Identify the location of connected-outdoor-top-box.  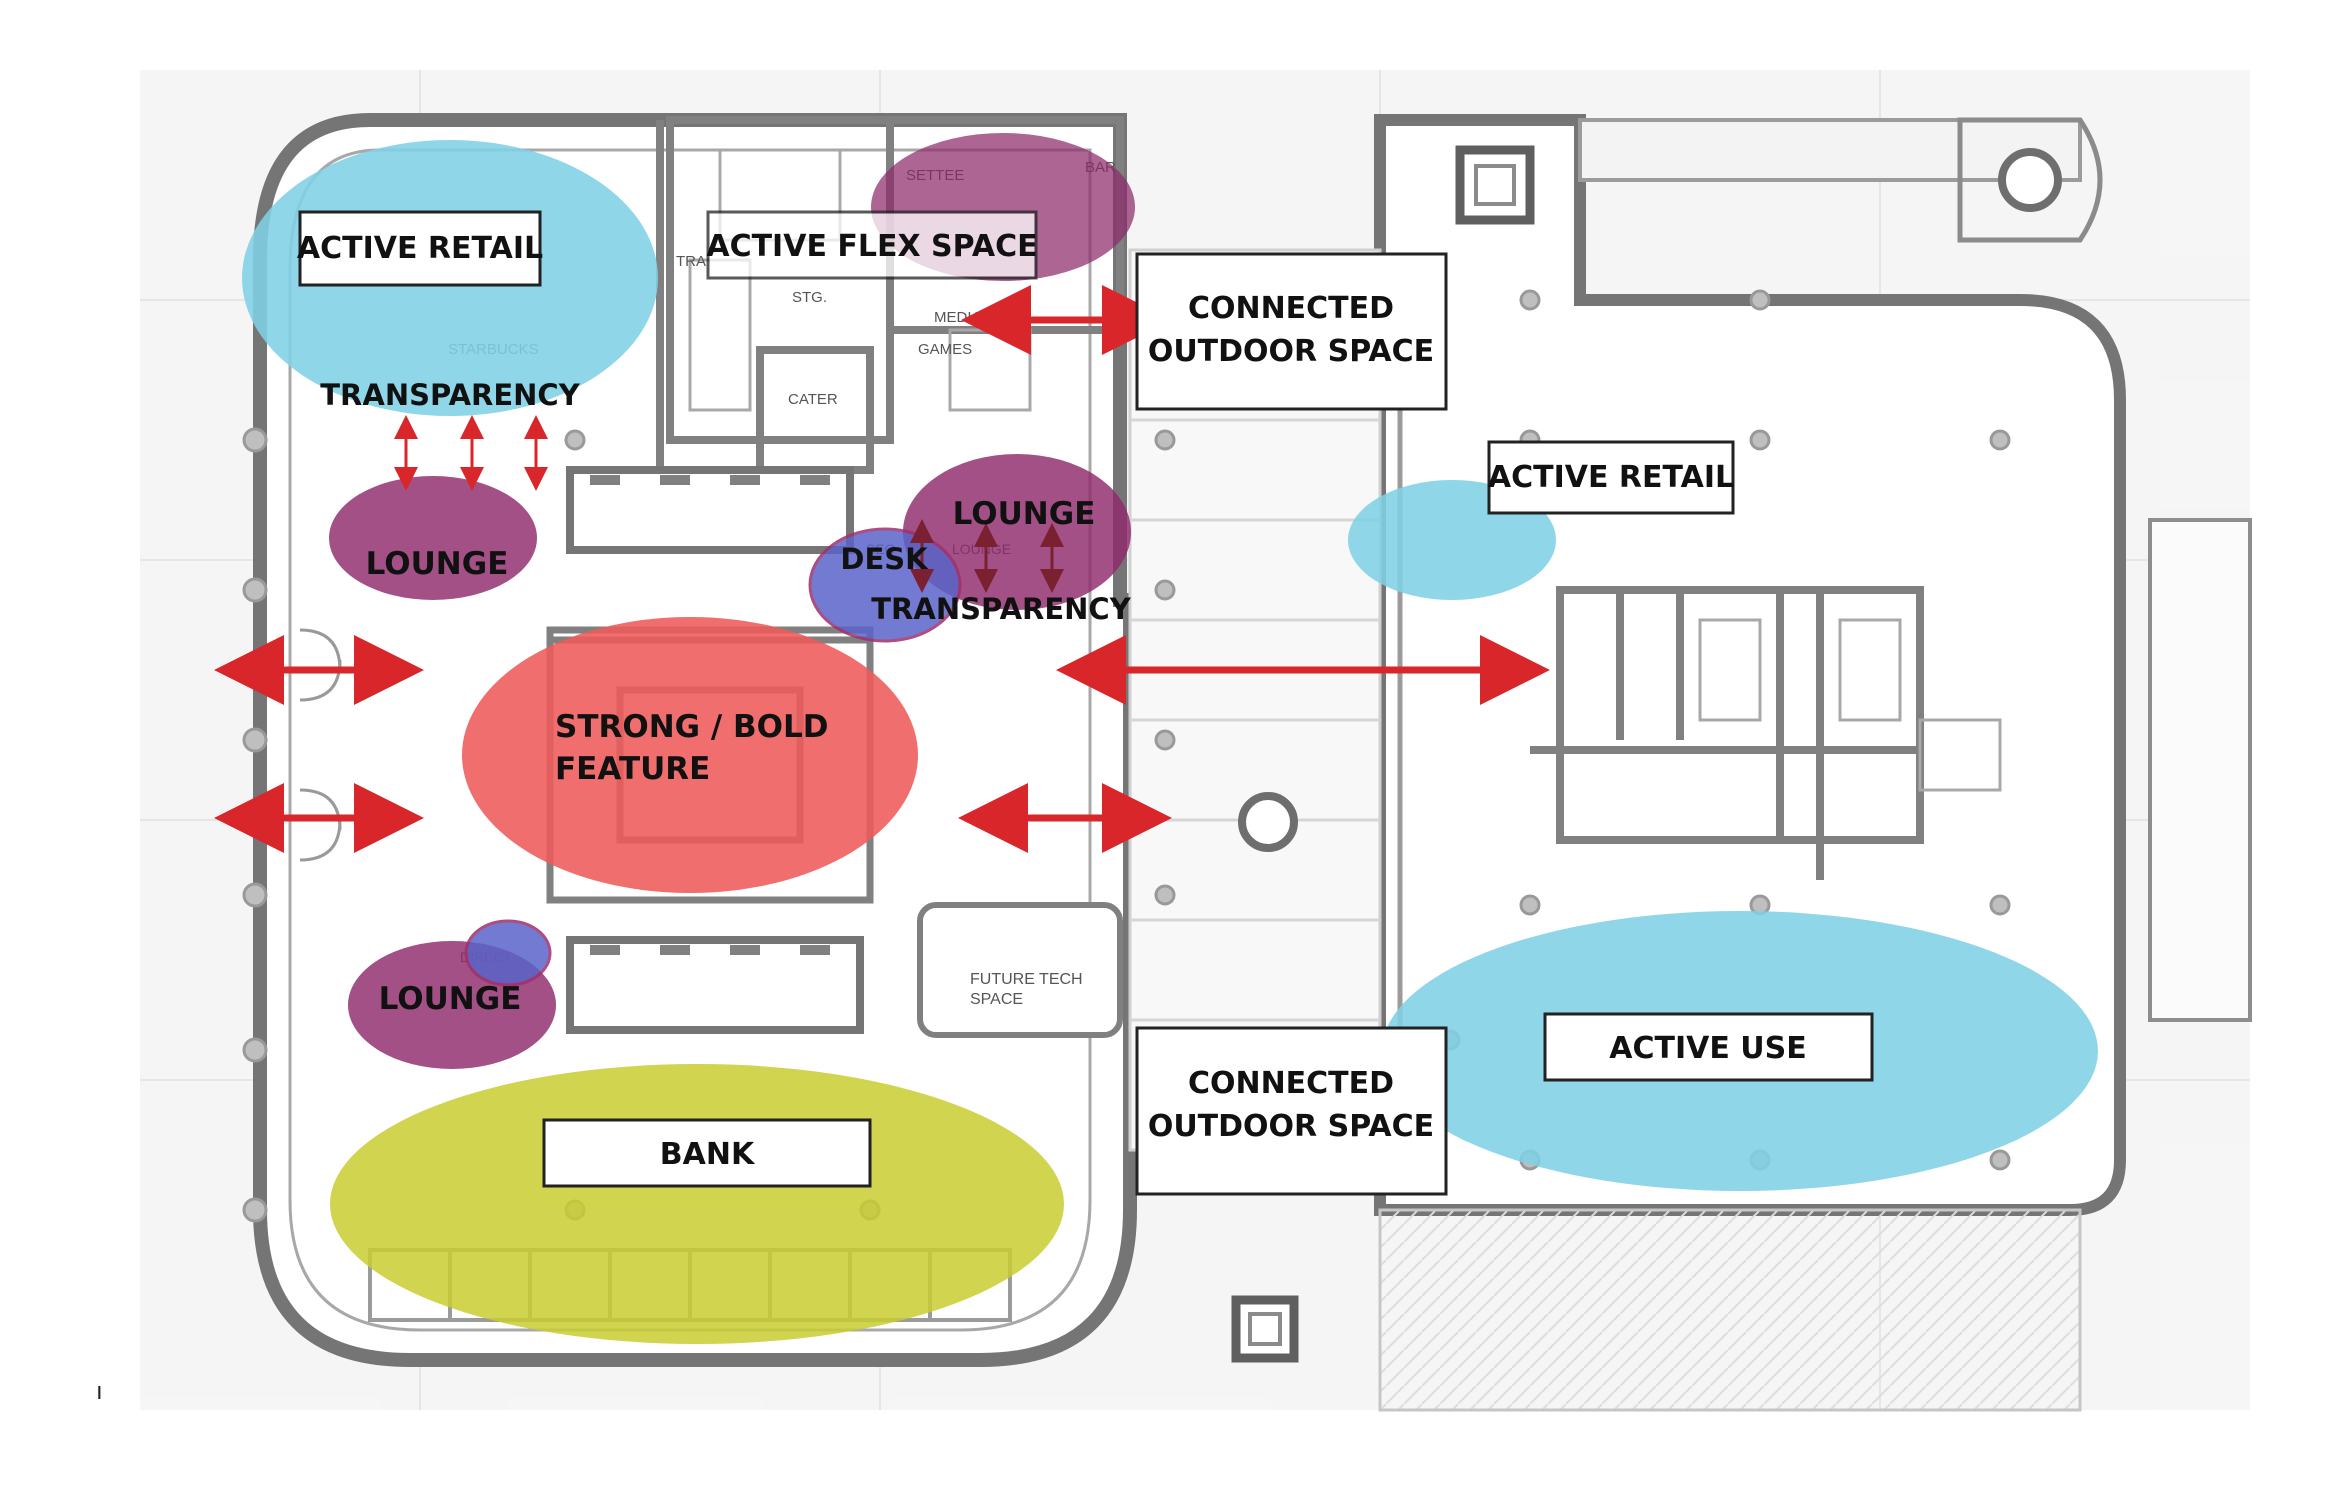
(1291, 331).